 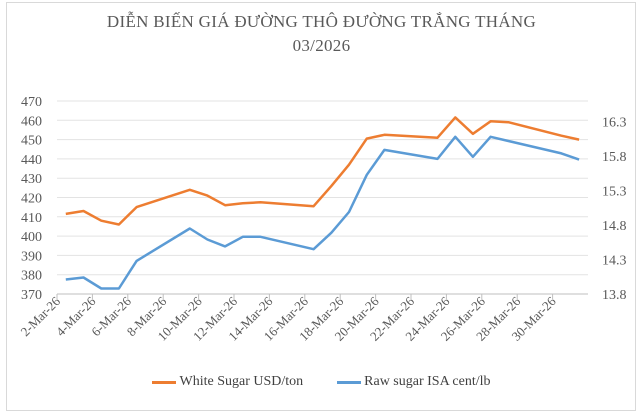 I want to click on legend-item-raw-sugar: Raw sugar ISA cent/lb, so click(x=414, y=382).